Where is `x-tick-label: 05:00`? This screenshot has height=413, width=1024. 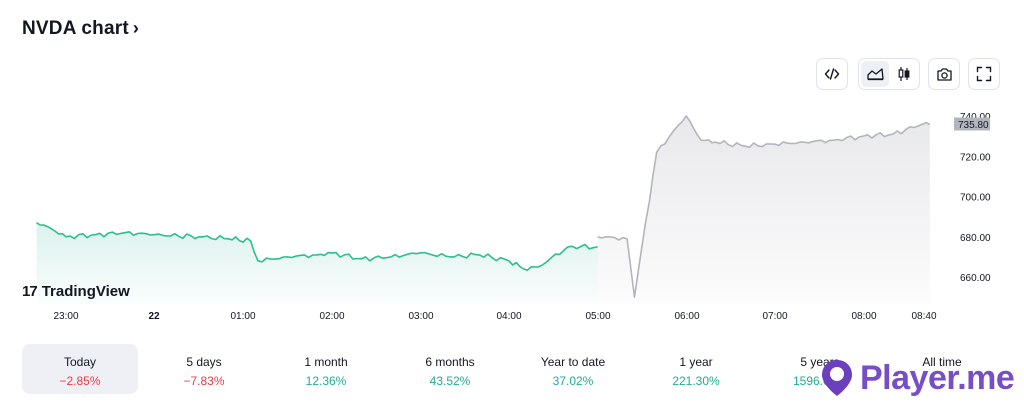
x-tick-label: 05:00 is located at coordinates (597, 316).